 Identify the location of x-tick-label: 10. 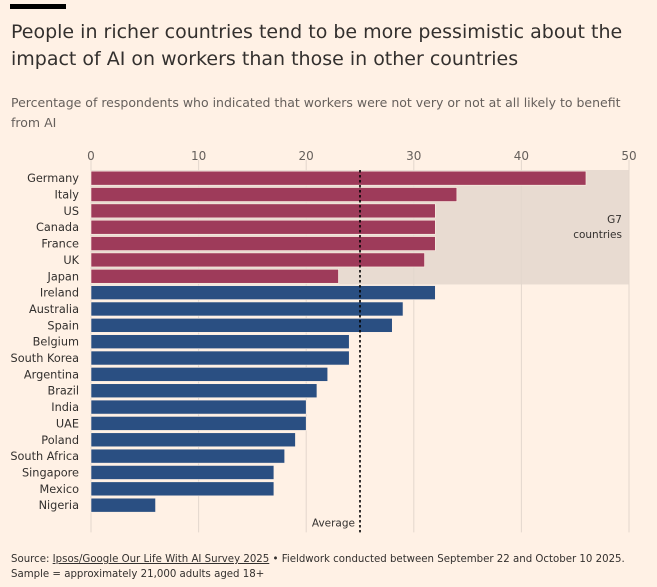
(198, 156).